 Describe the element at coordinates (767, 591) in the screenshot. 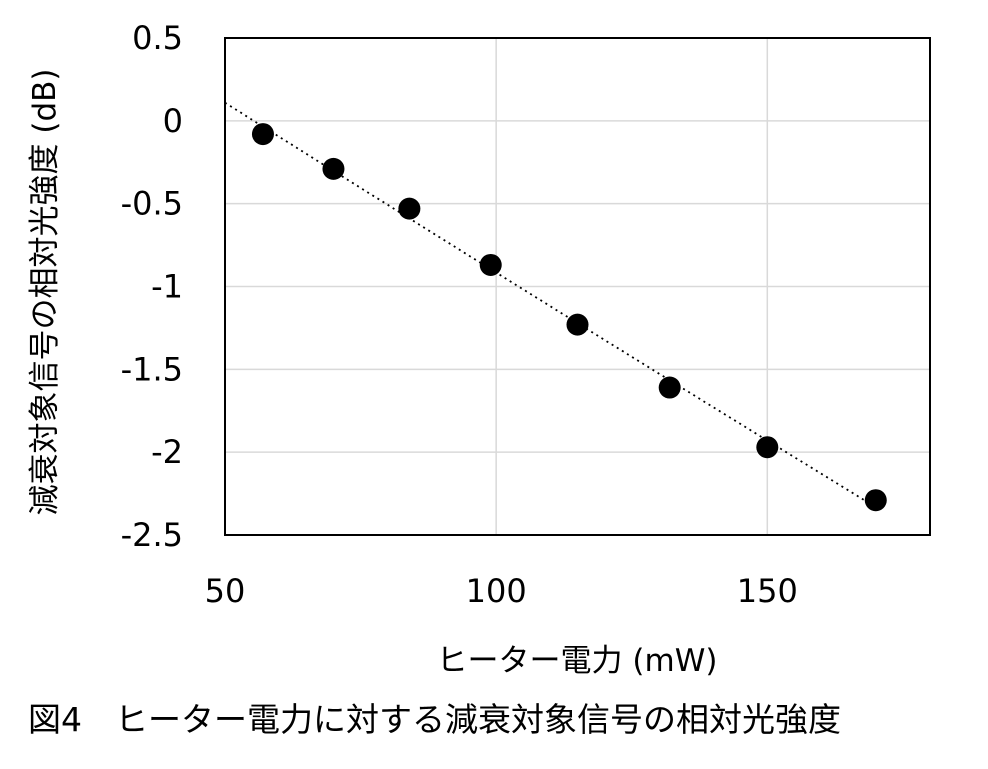

I see `x-tick-label: 150` at that location.